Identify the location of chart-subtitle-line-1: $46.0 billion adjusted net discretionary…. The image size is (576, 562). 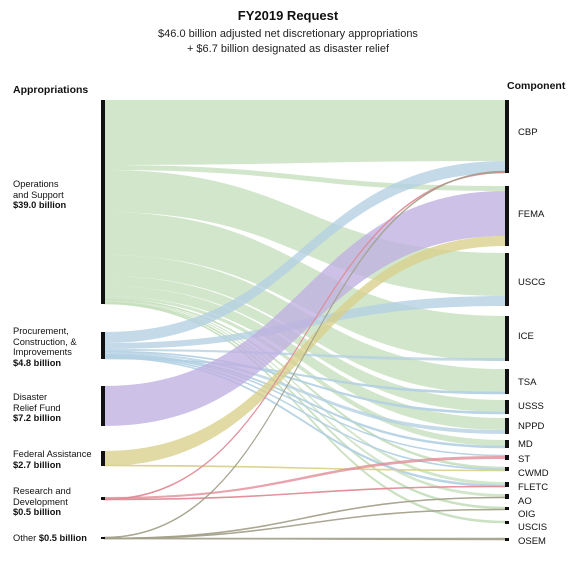
(288, 34).